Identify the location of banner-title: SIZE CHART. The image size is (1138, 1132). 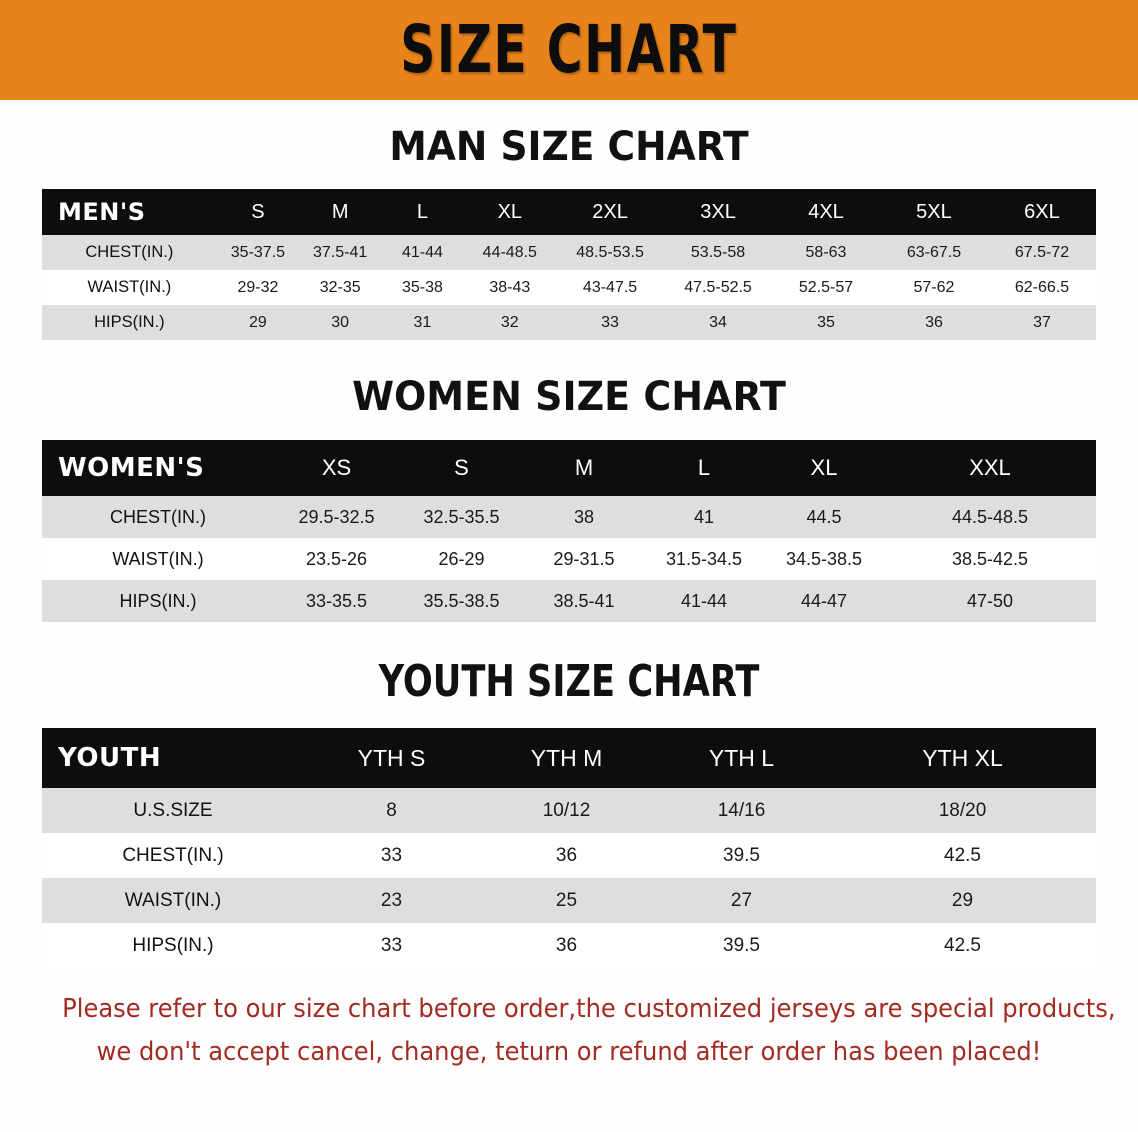
(569, 49).